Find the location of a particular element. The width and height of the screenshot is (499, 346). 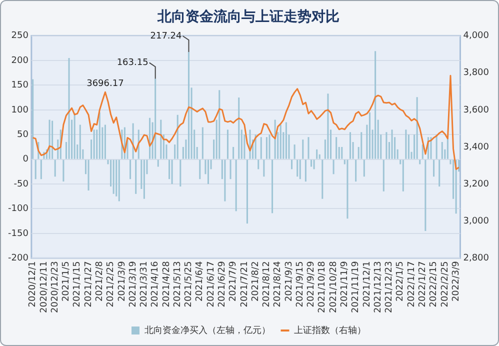

x-tick-label: 2021/8/24 is located at coordinates (278, 284).